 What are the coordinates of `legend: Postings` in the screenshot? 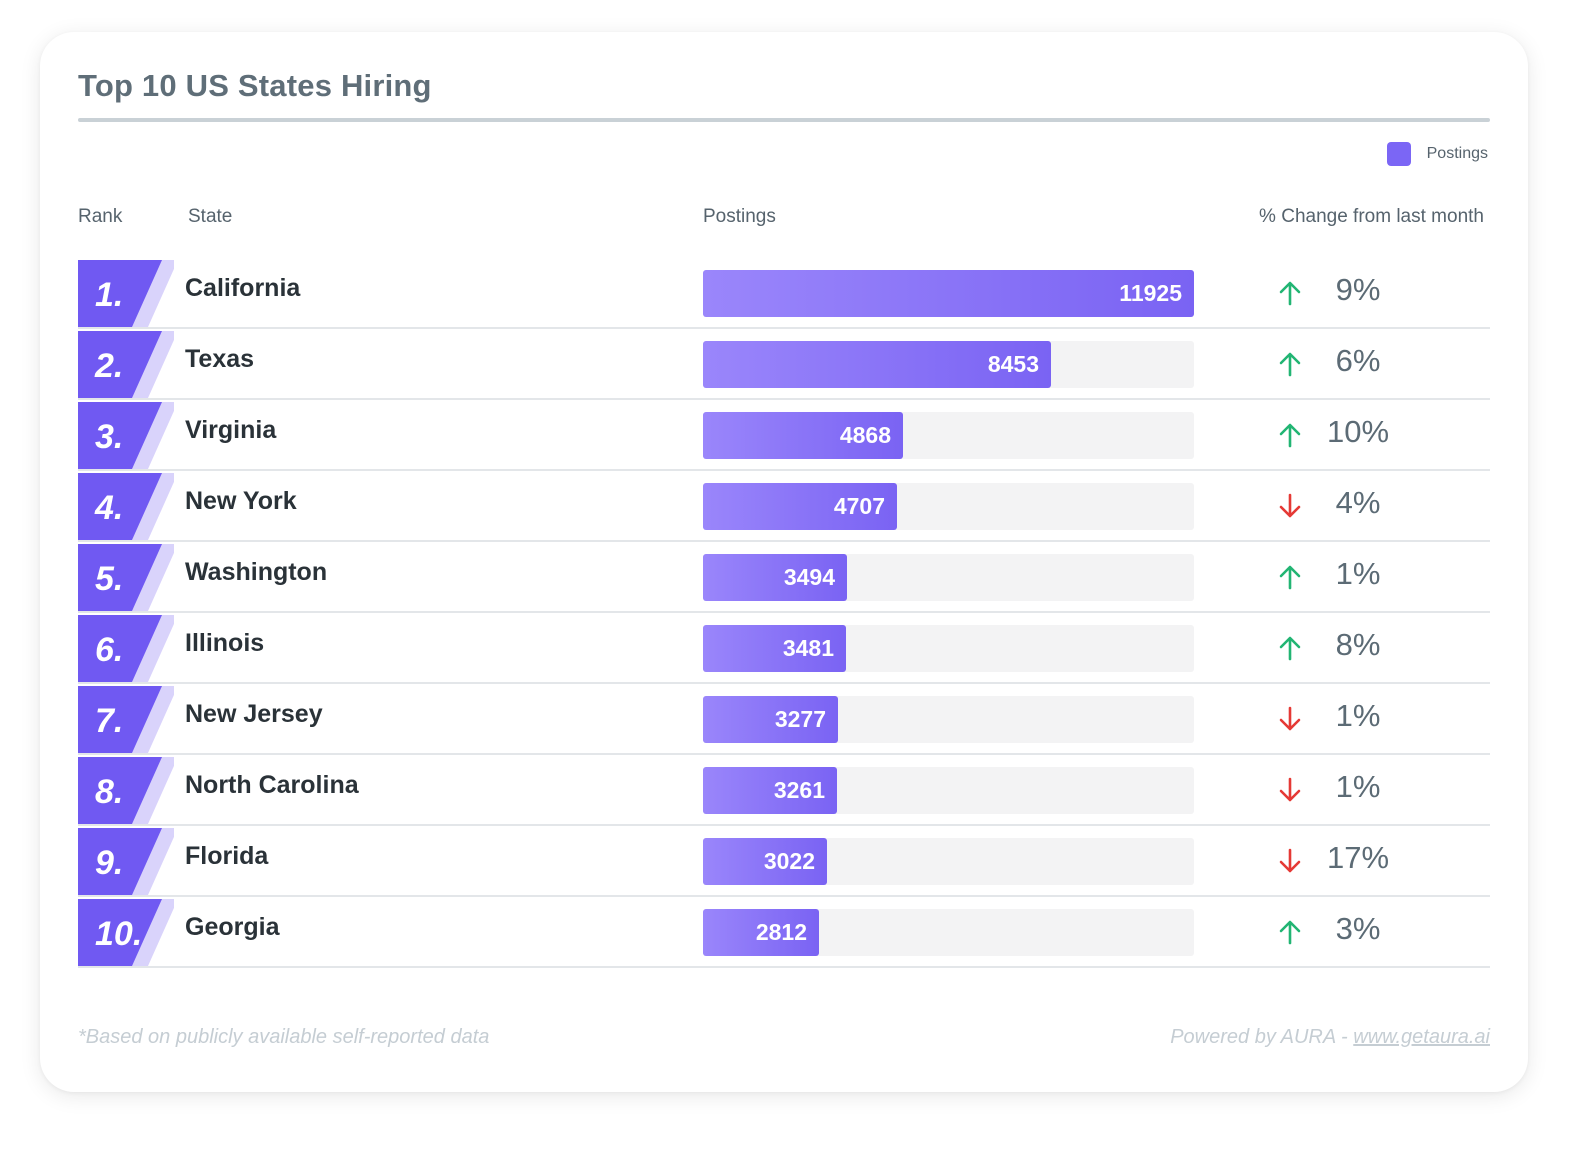 It's located at (1437, 154).